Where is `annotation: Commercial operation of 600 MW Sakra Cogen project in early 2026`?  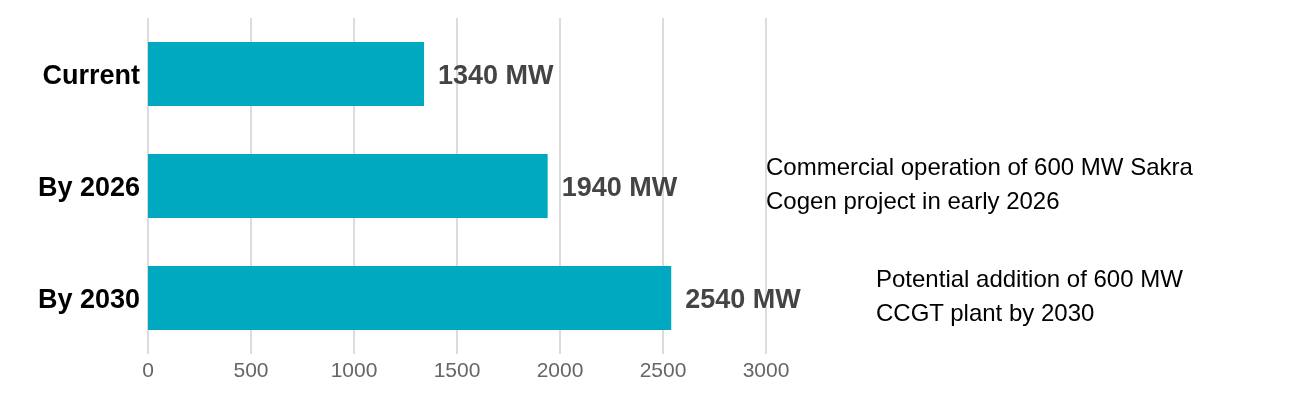
annotation: Commercial operation of 600 MW Sakra Cogen project in early 2026 is located at coordinates (980, 184).